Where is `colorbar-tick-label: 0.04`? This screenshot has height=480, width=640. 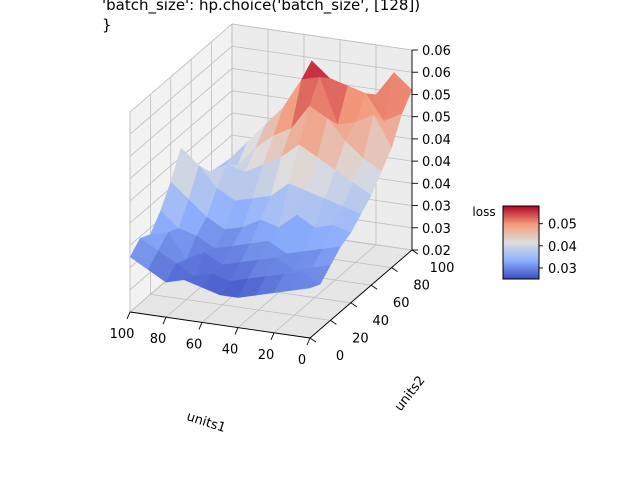 colorbar-tick-label: 0.04 is located at coordinates (562, 247).